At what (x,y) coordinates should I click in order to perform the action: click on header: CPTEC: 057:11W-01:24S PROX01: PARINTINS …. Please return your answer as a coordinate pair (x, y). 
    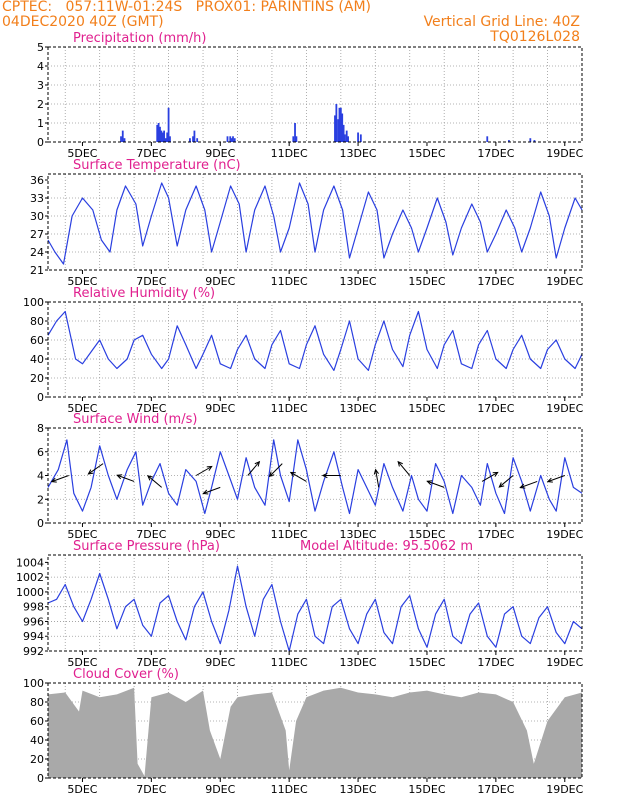
    Looking at the image, I should click on (309, 22).